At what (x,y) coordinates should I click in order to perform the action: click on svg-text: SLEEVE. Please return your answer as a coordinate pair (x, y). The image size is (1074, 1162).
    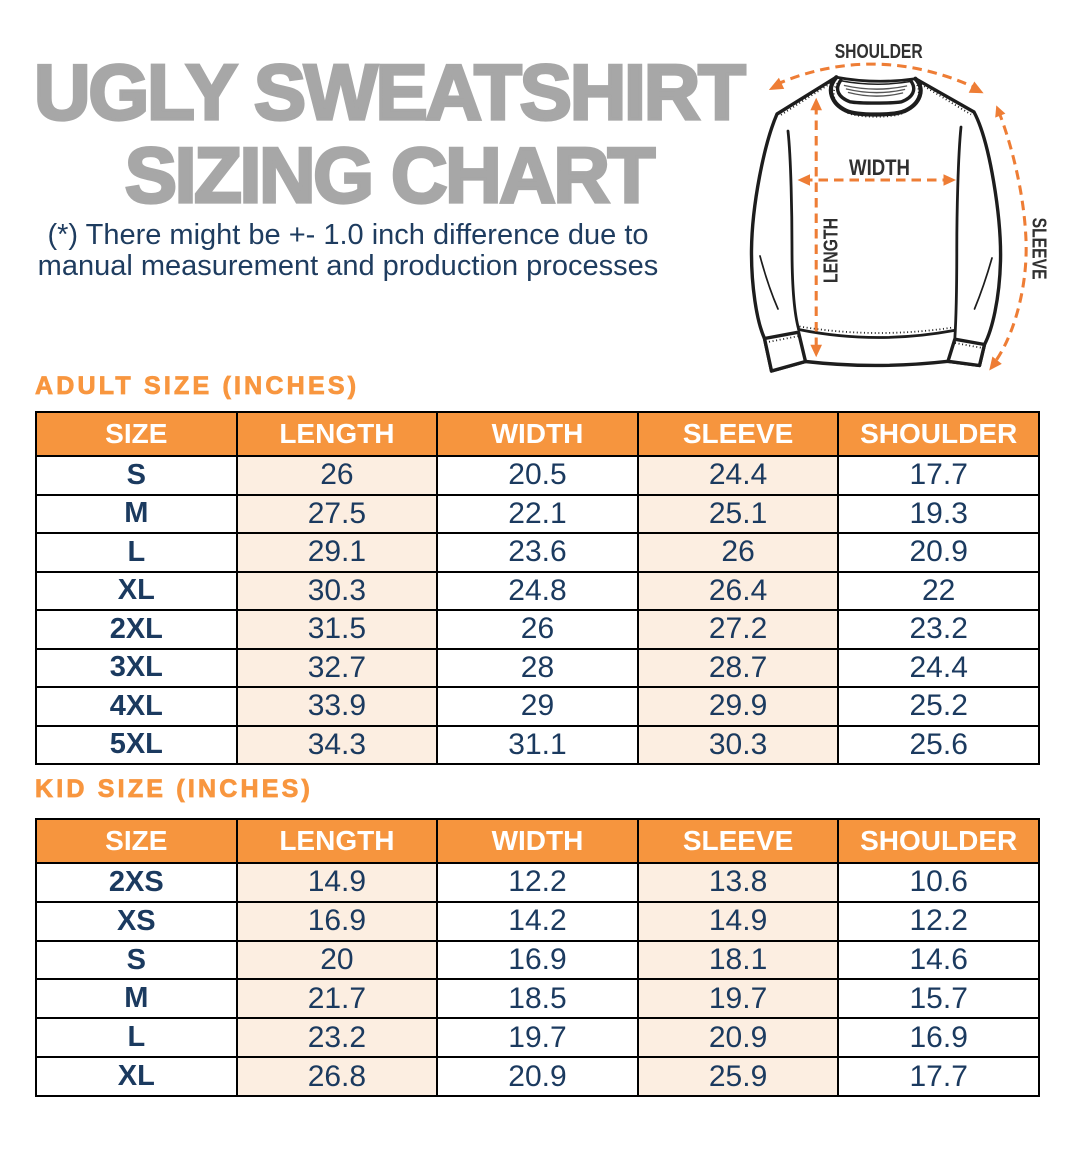
    Looking at the image, I should click on (1039, 249).